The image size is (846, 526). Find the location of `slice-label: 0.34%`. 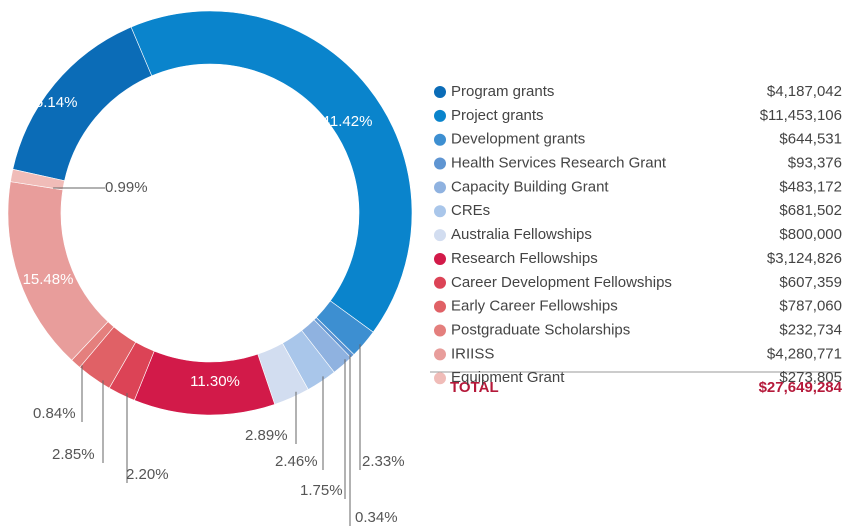

slice-label: 0.34% is located at coordinates (376, 517).